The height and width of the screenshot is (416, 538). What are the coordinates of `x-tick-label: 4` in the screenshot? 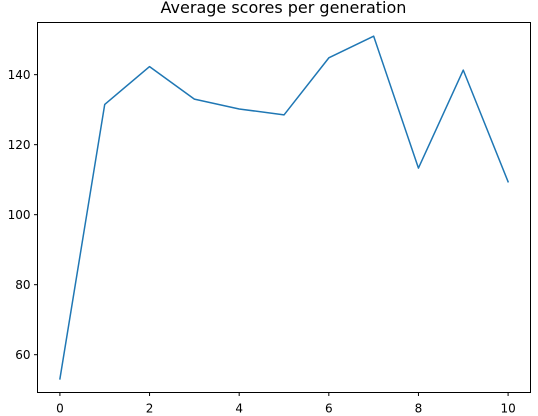 It's located at (239, 409).